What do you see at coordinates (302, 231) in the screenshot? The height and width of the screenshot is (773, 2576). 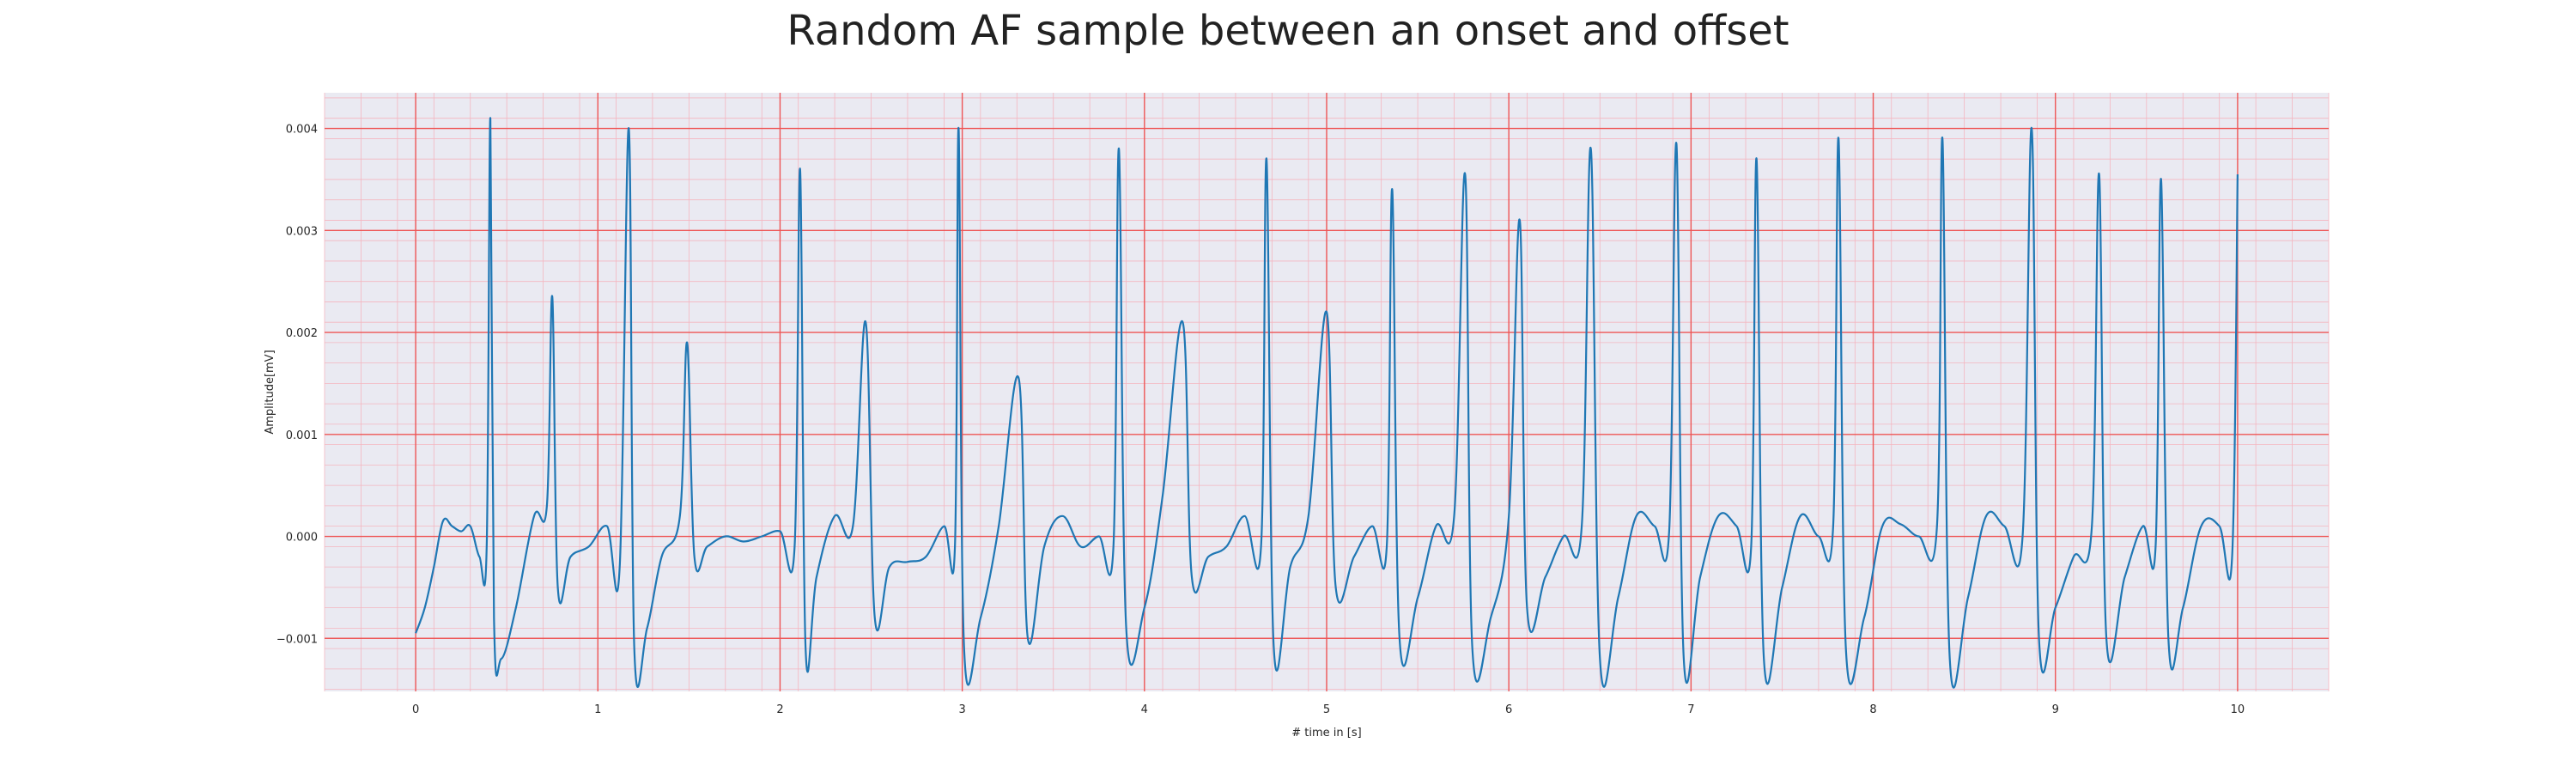 I see `y-tick-label: 0.003` at bounding box center [302, 231].